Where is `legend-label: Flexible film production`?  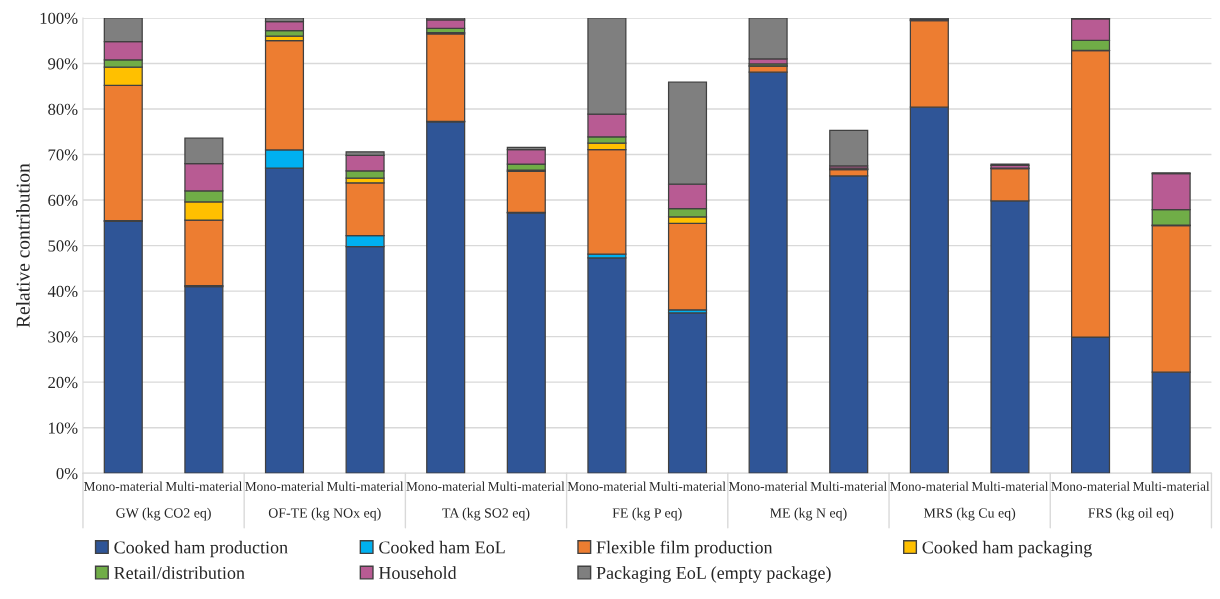 legend-label: Flexible film production is located at coordinates (684, 549).